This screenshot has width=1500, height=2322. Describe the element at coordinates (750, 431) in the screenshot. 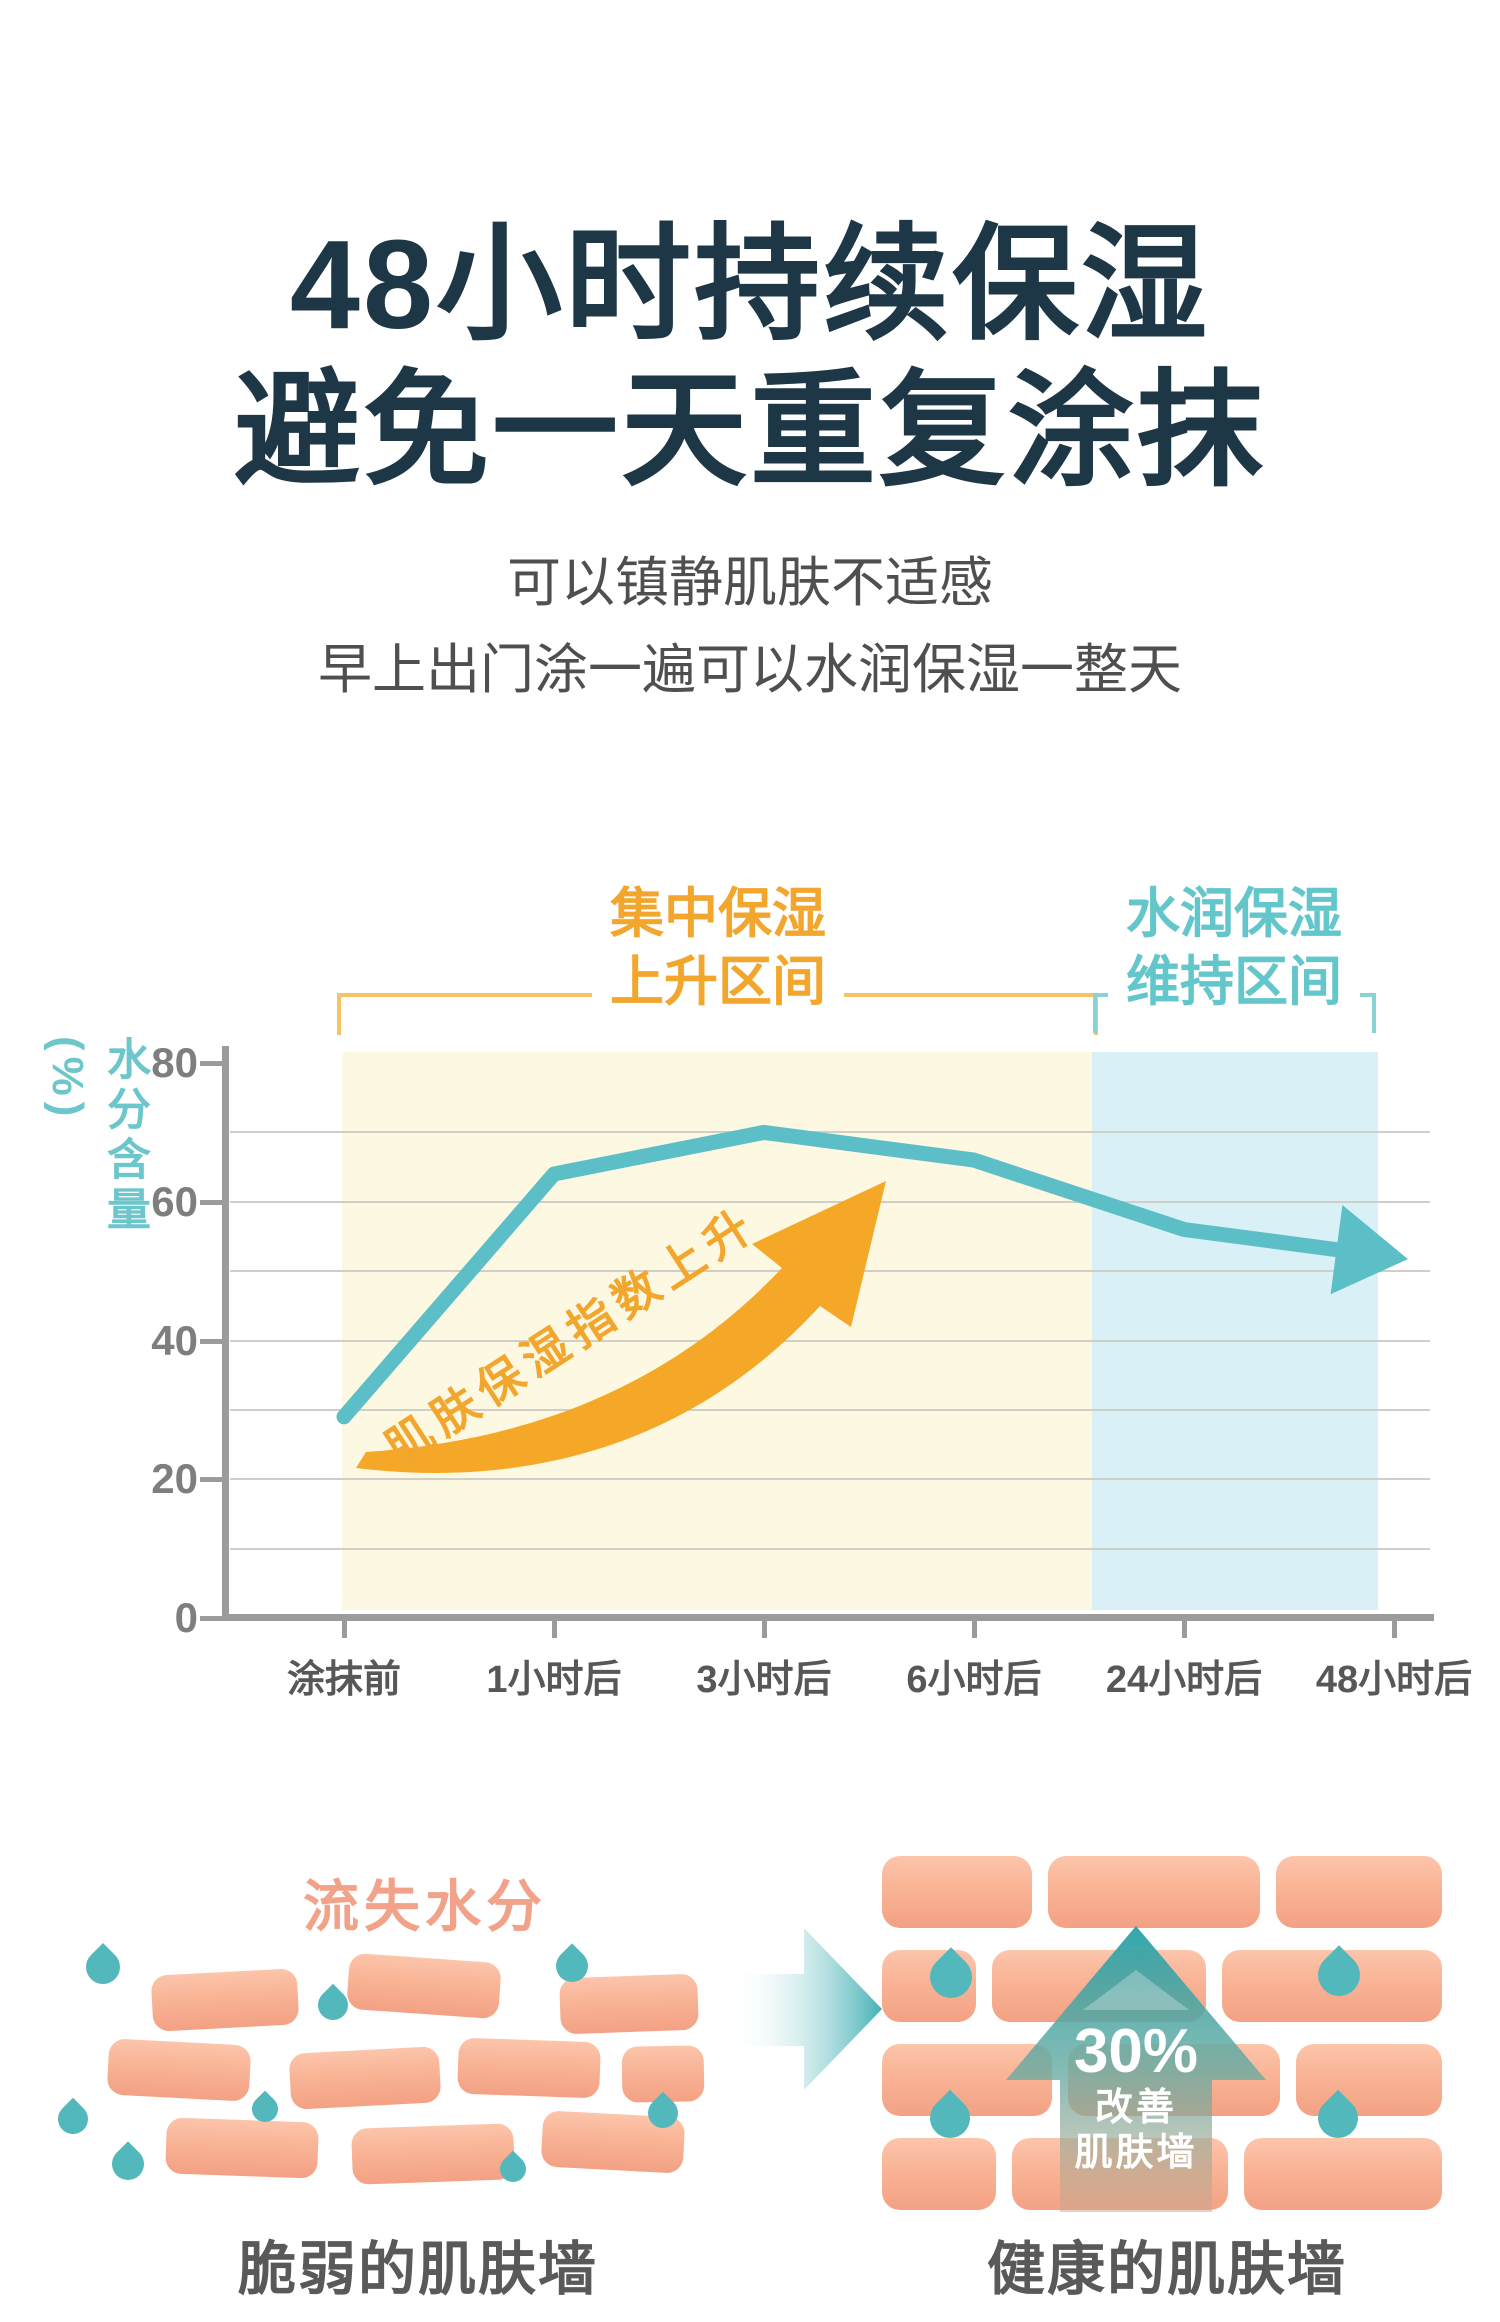

I see `title-line2: 避免一天重复涂抹` at that location.